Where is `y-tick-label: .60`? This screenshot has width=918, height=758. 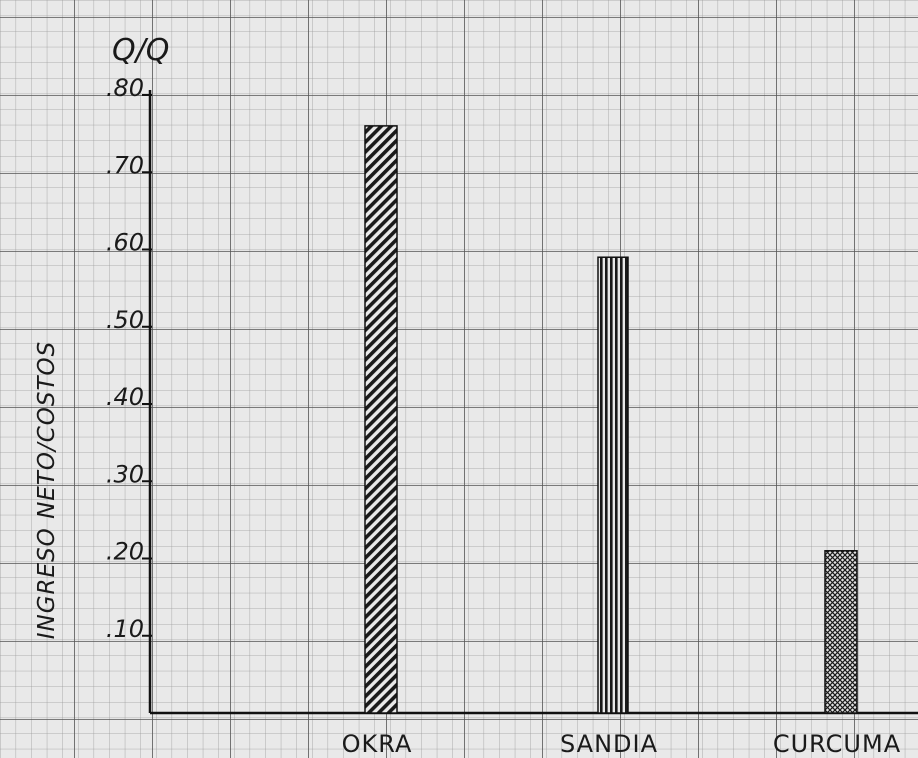 y-tick-label: .60 is located at coordinates (125, 243).